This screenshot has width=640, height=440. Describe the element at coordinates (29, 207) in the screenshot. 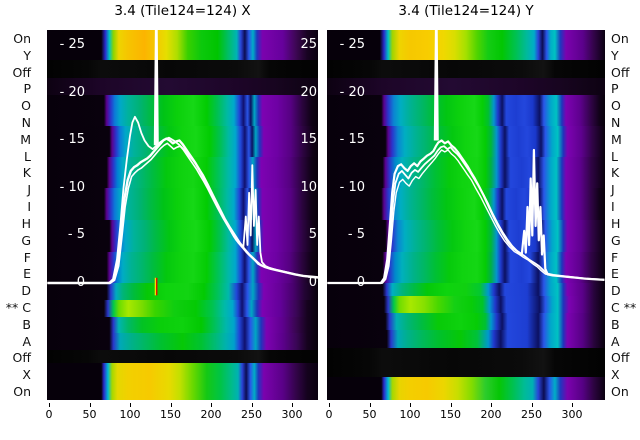

I see `row-label-i-10: I` at that location.